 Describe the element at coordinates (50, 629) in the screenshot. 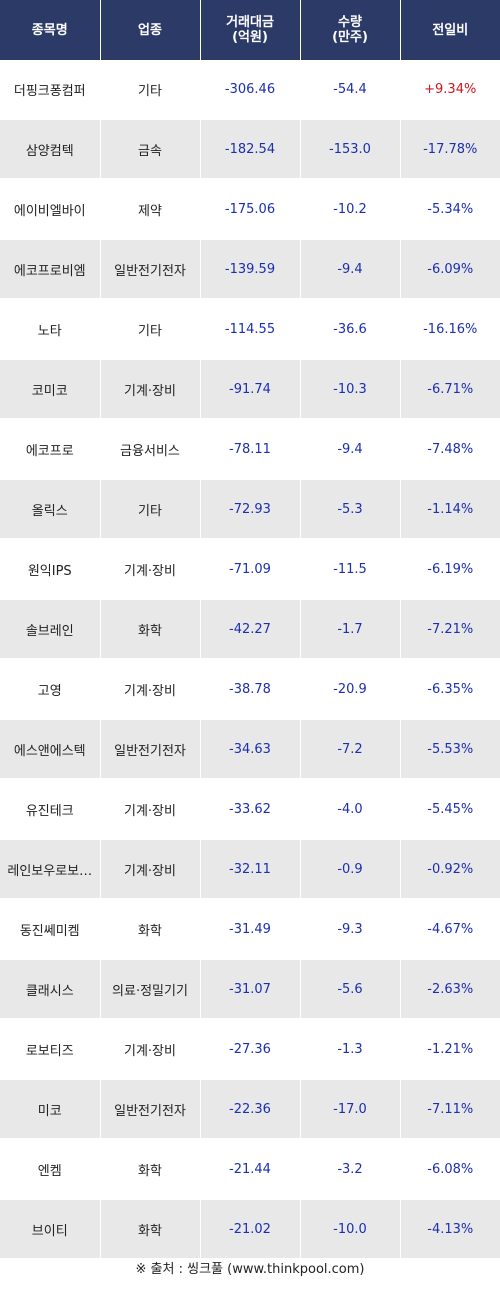

I see `cell-stock-name: 솔브레인` at that location.